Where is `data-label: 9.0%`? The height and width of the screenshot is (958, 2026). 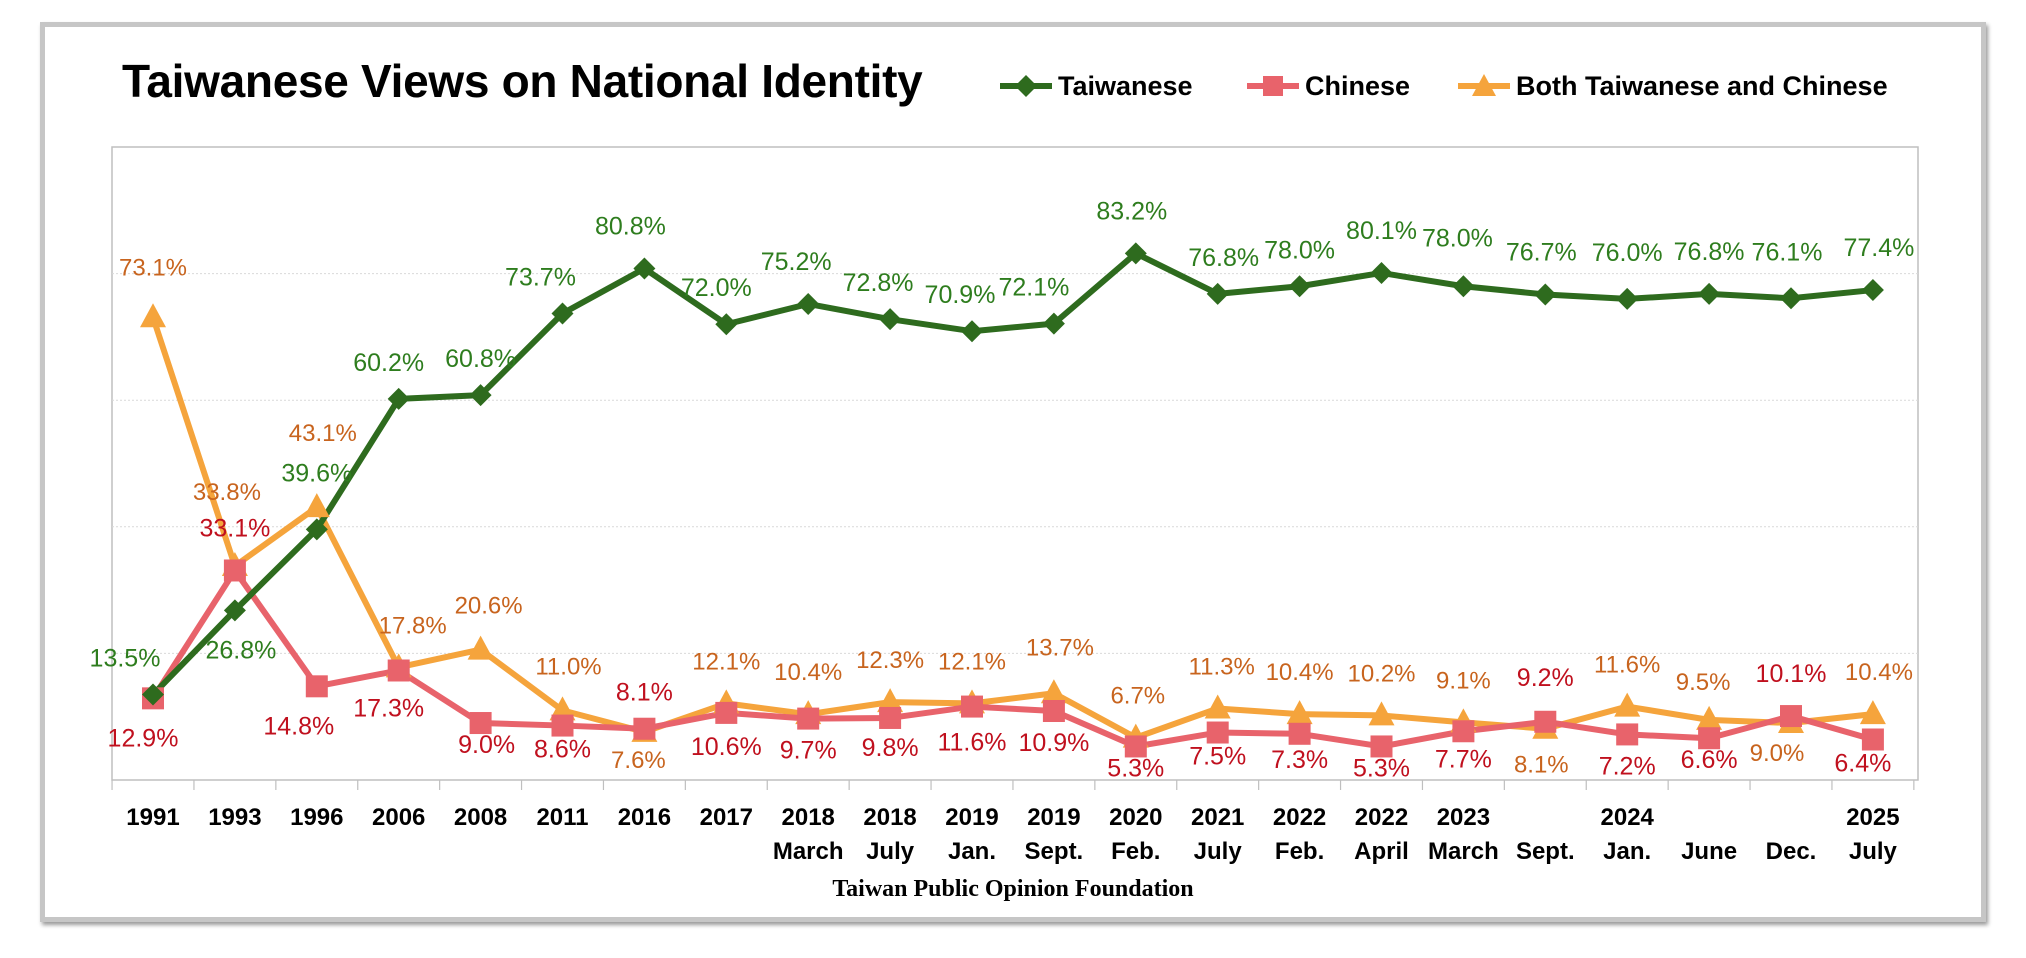 data-label: 9.0% is located at coordinates (486, 745).